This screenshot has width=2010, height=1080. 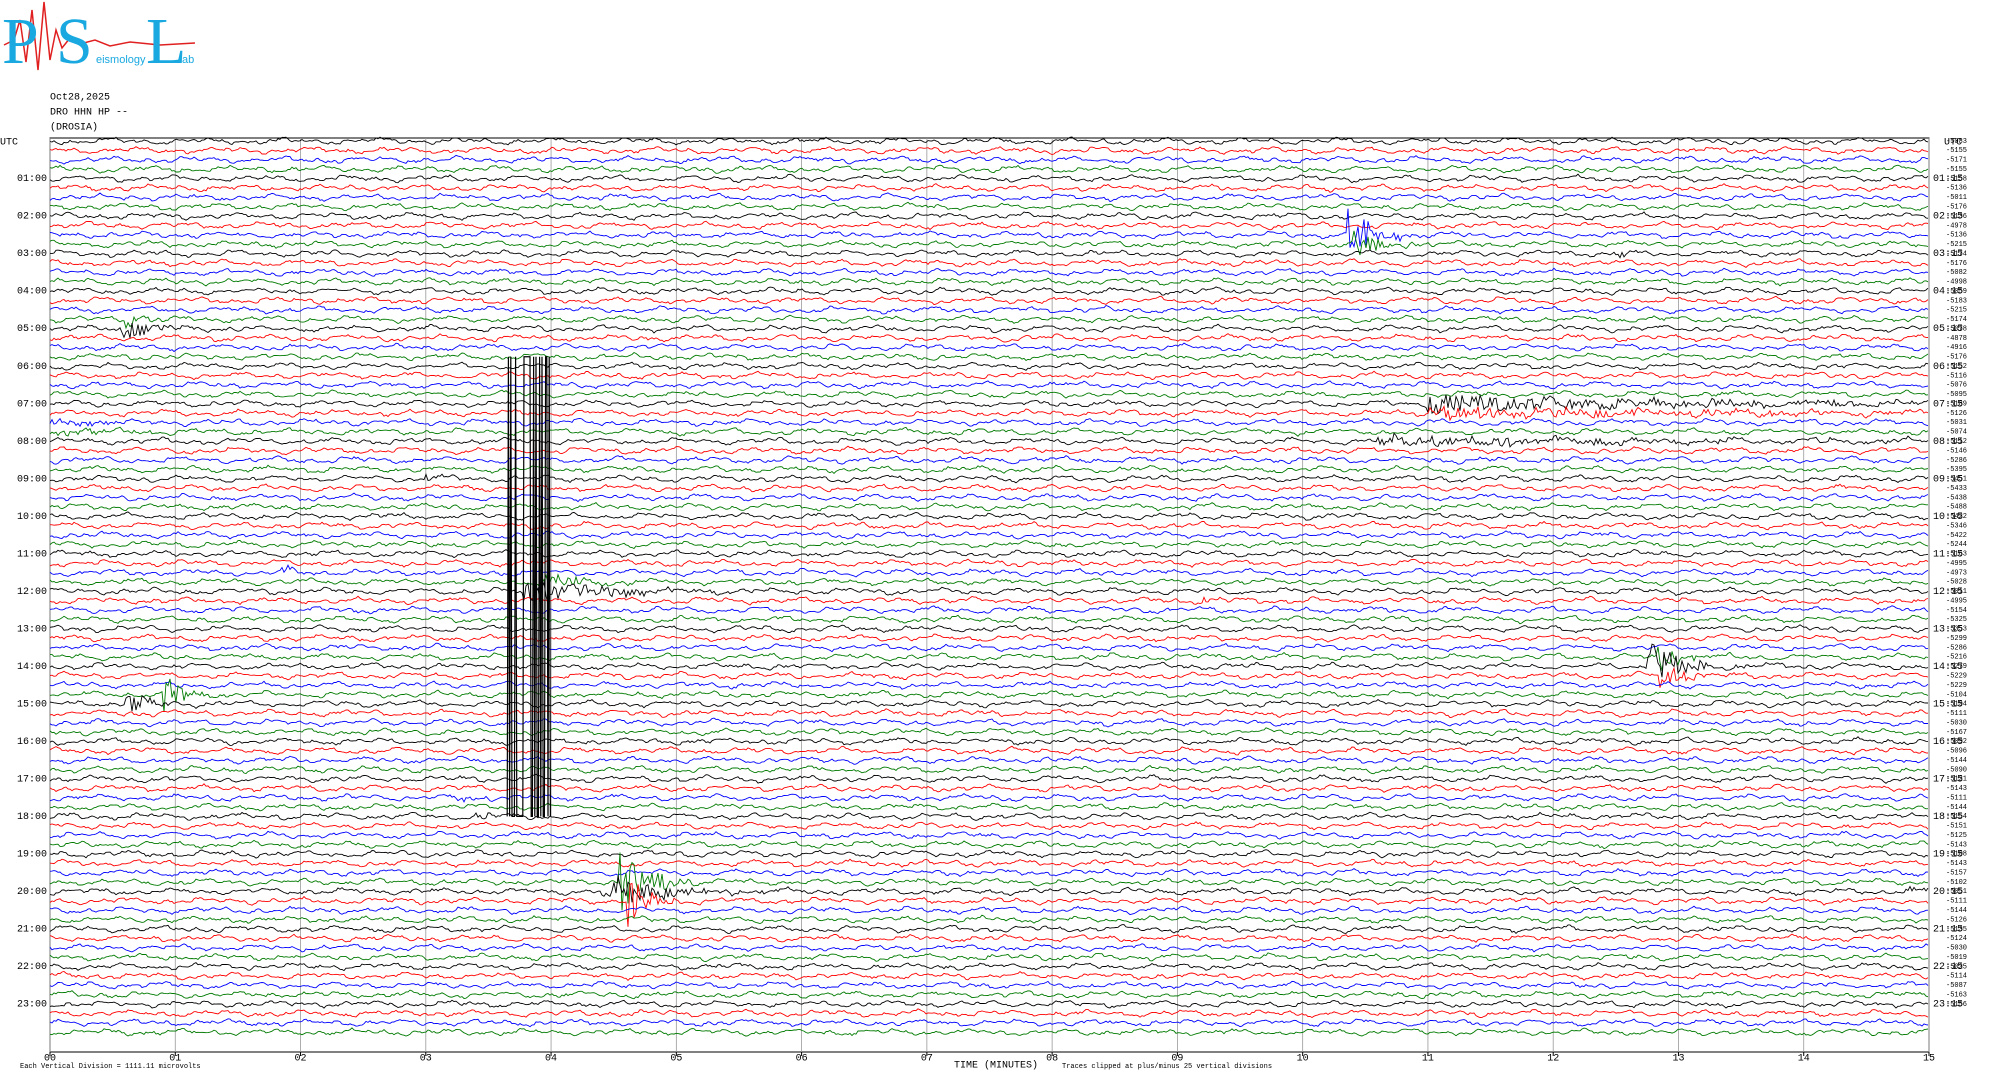 I want to click on left-hour-label: 11:00, so click(x=32, y=554).